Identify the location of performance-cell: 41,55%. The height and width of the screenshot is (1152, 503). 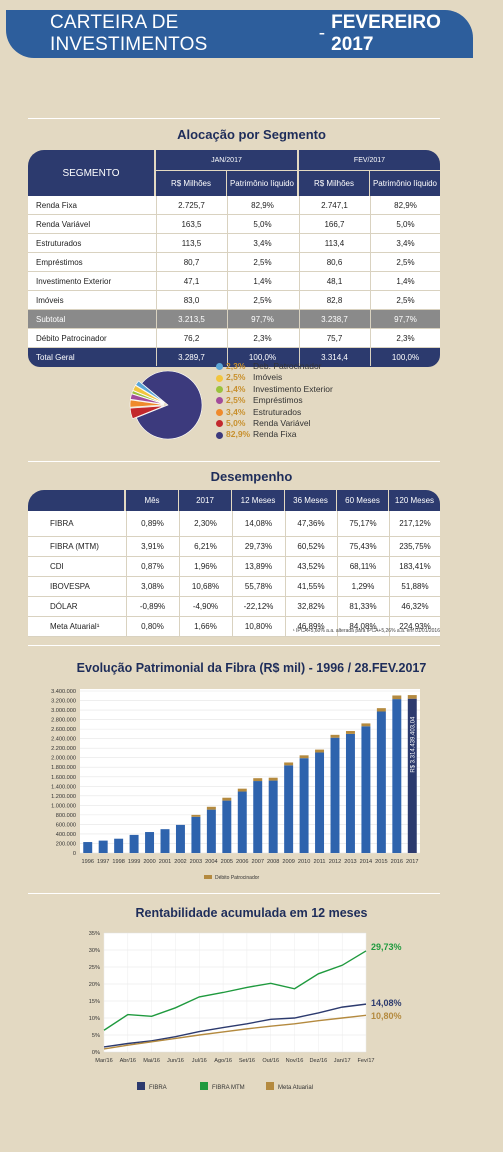
(310, 586).